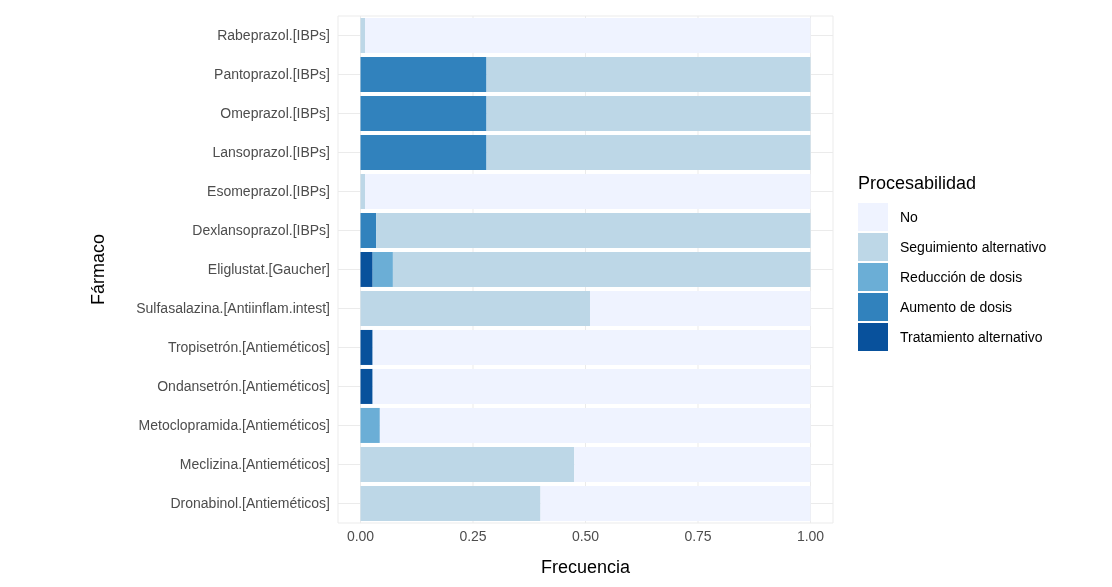  What do you see at coordinates (234, 425) in the screenshot?
I see `y-tick-label: Metoclopramida.[Antieméticos]` at bounding box center [234, 425].